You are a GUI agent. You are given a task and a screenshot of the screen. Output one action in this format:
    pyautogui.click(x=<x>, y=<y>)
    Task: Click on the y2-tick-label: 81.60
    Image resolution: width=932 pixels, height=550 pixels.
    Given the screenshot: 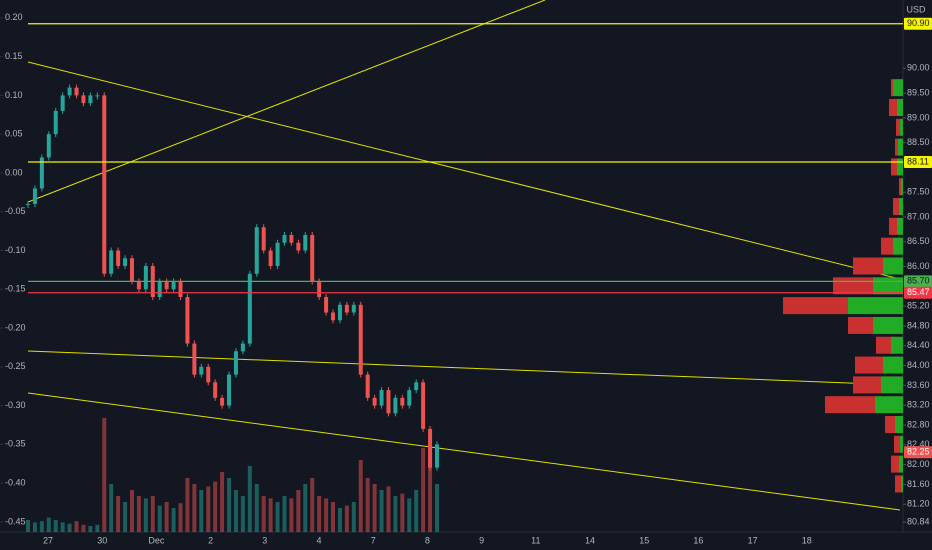 What is the action you would take?
    pyautogui.click(x=918, y=484)
    